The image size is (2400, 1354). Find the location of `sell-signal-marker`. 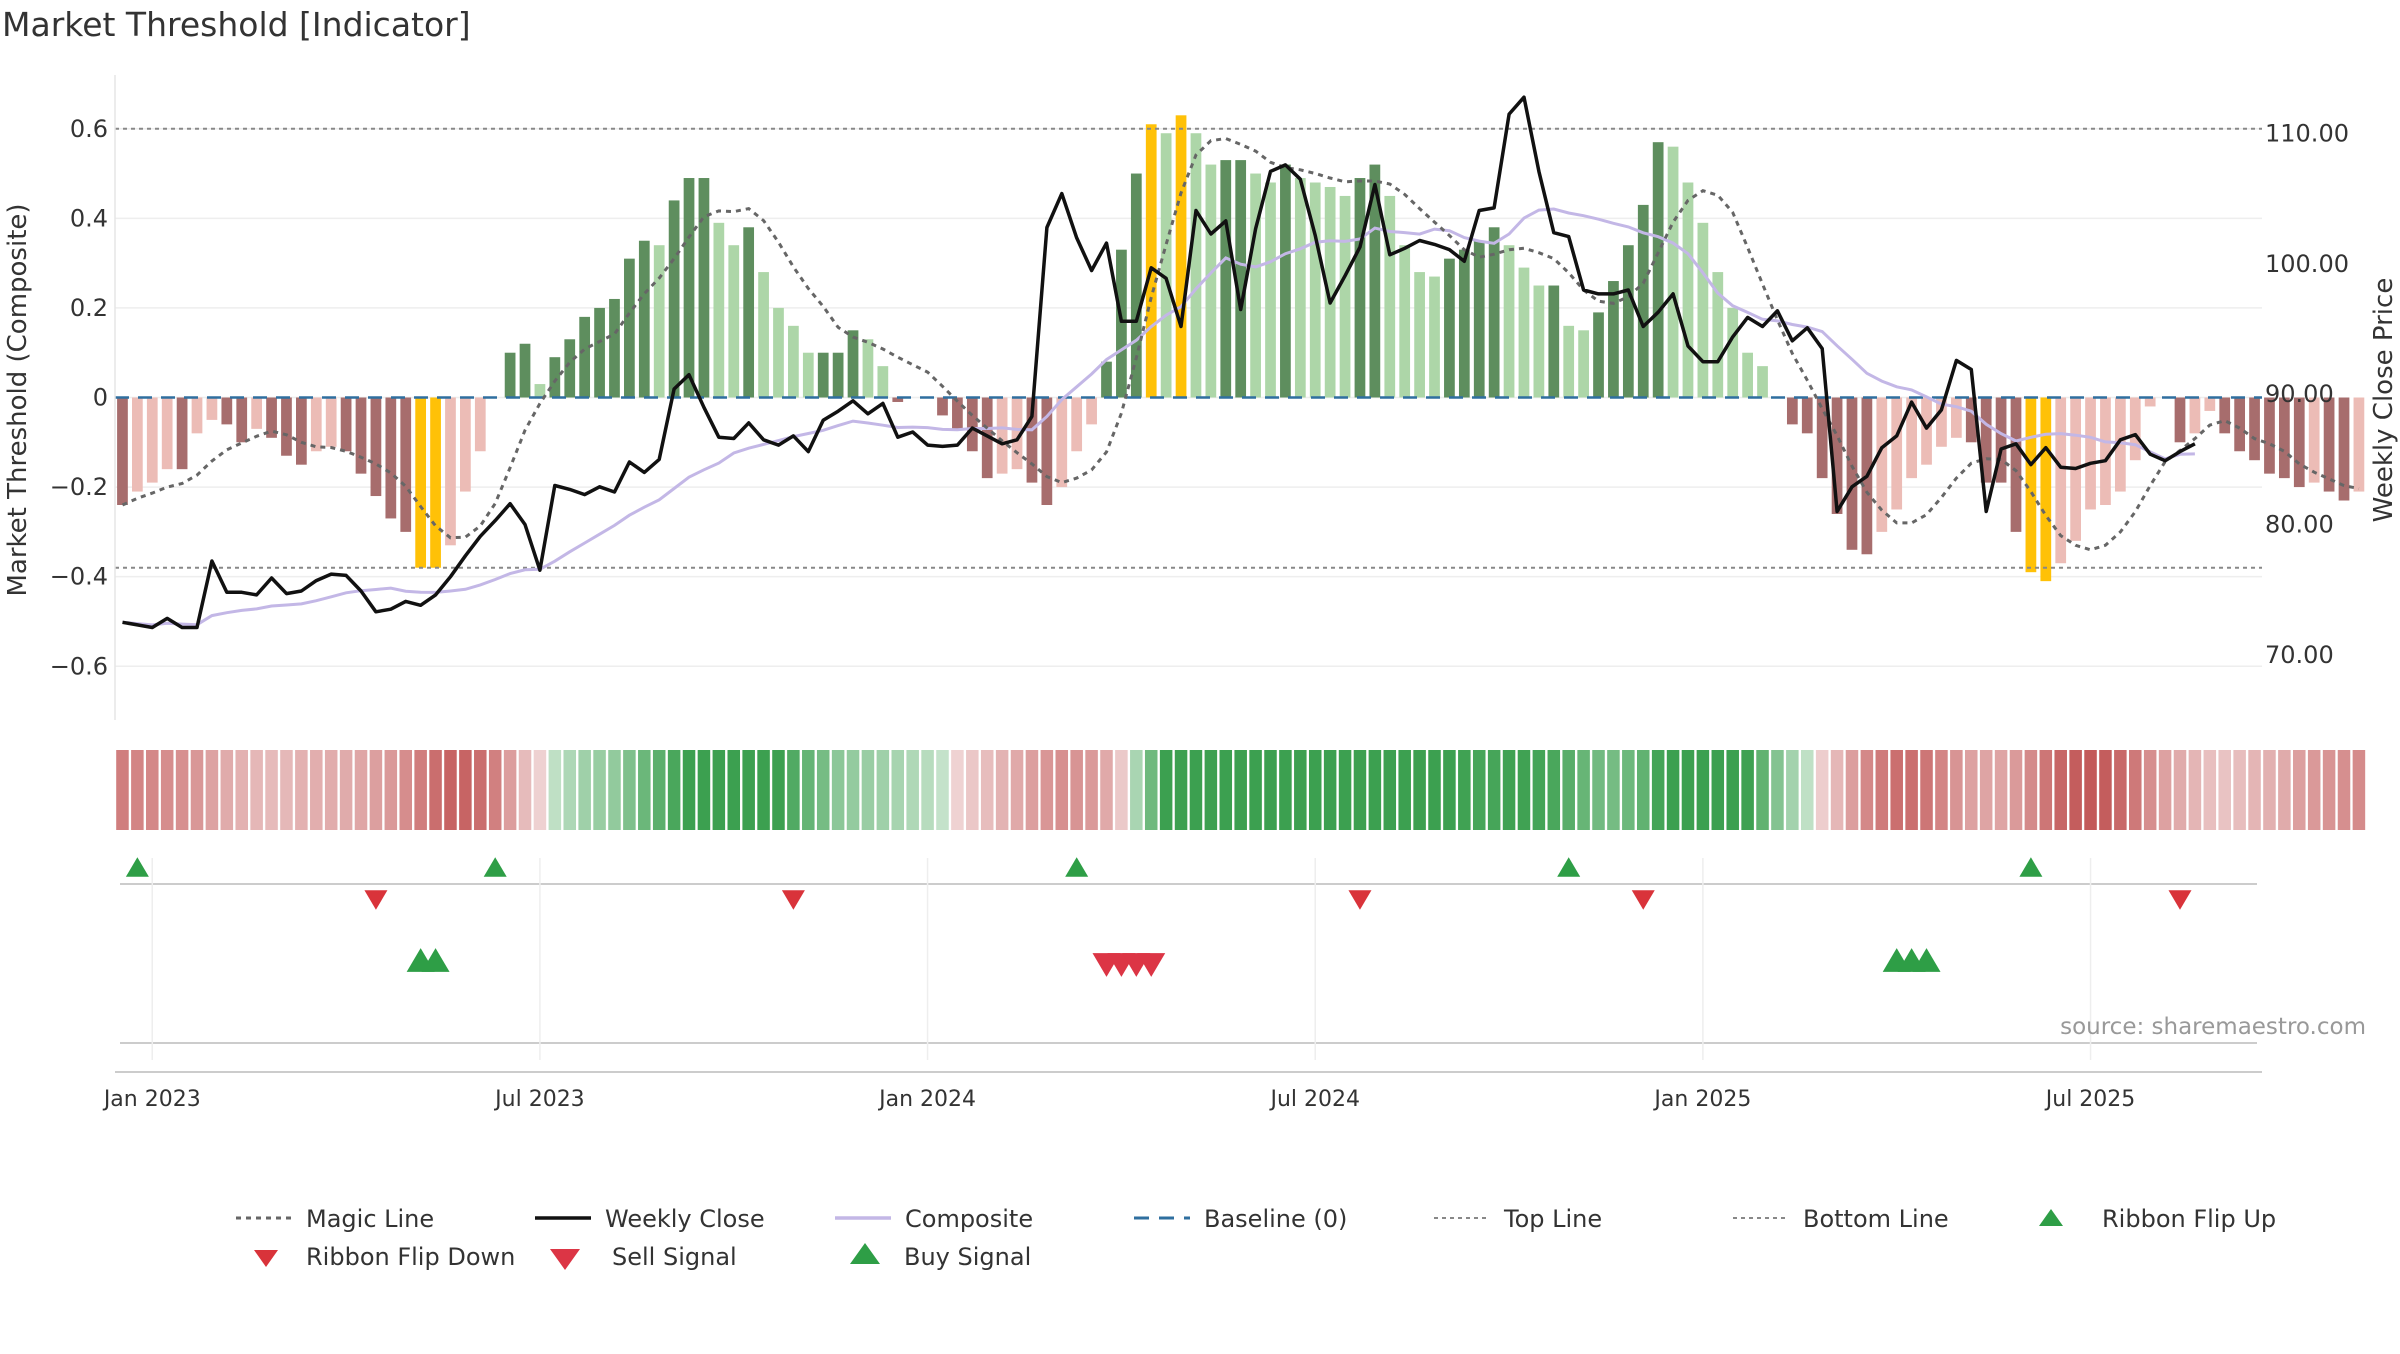

sell-signal-marker is located at coordinates (1151, 965).